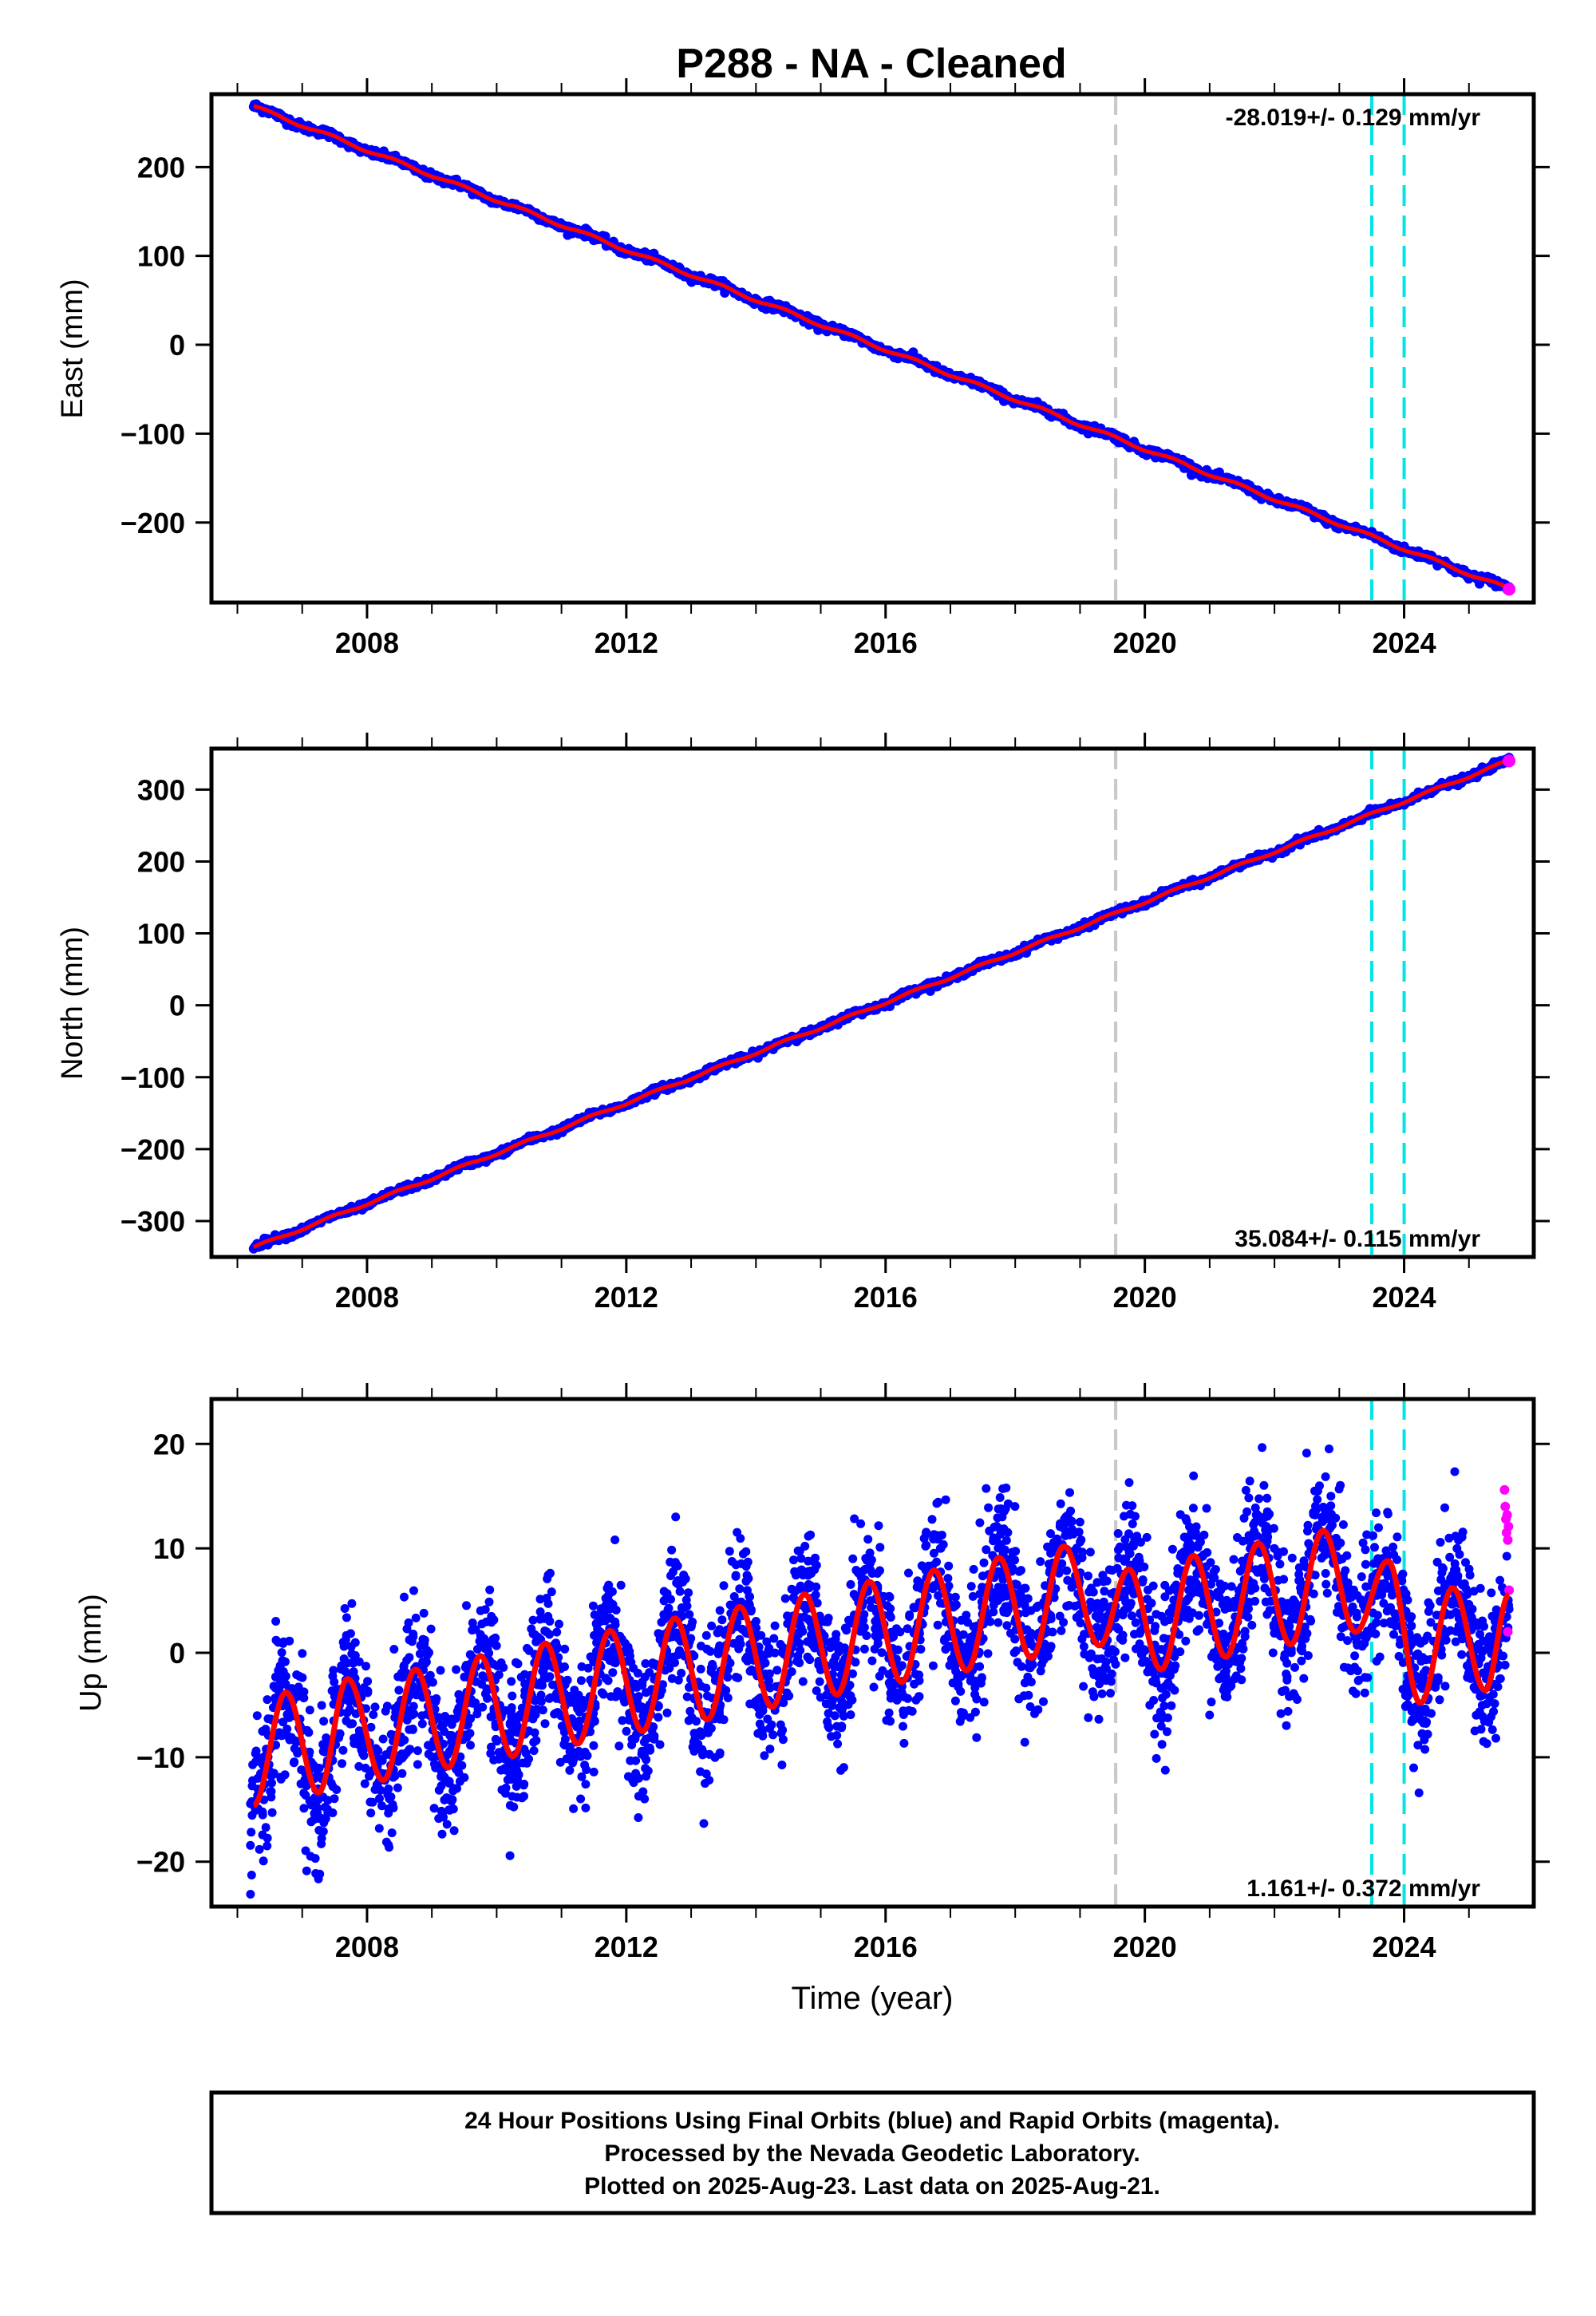 This screenshot has height=2316, width=1596. Describe the element at coordinates (152, 1221) in the screenshot. I see `y-tick-label: −300` at that location.